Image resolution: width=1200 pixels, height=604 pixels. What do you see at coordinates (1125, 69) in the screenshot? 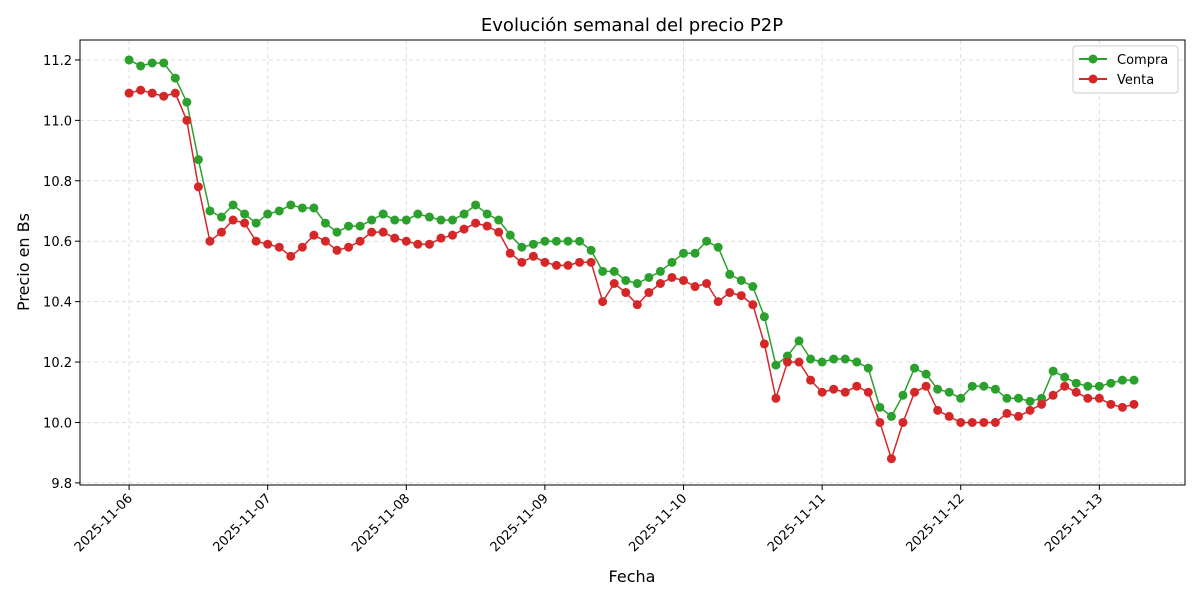
I see `legend: Compra Venta` at bounding box center [1125, 69].